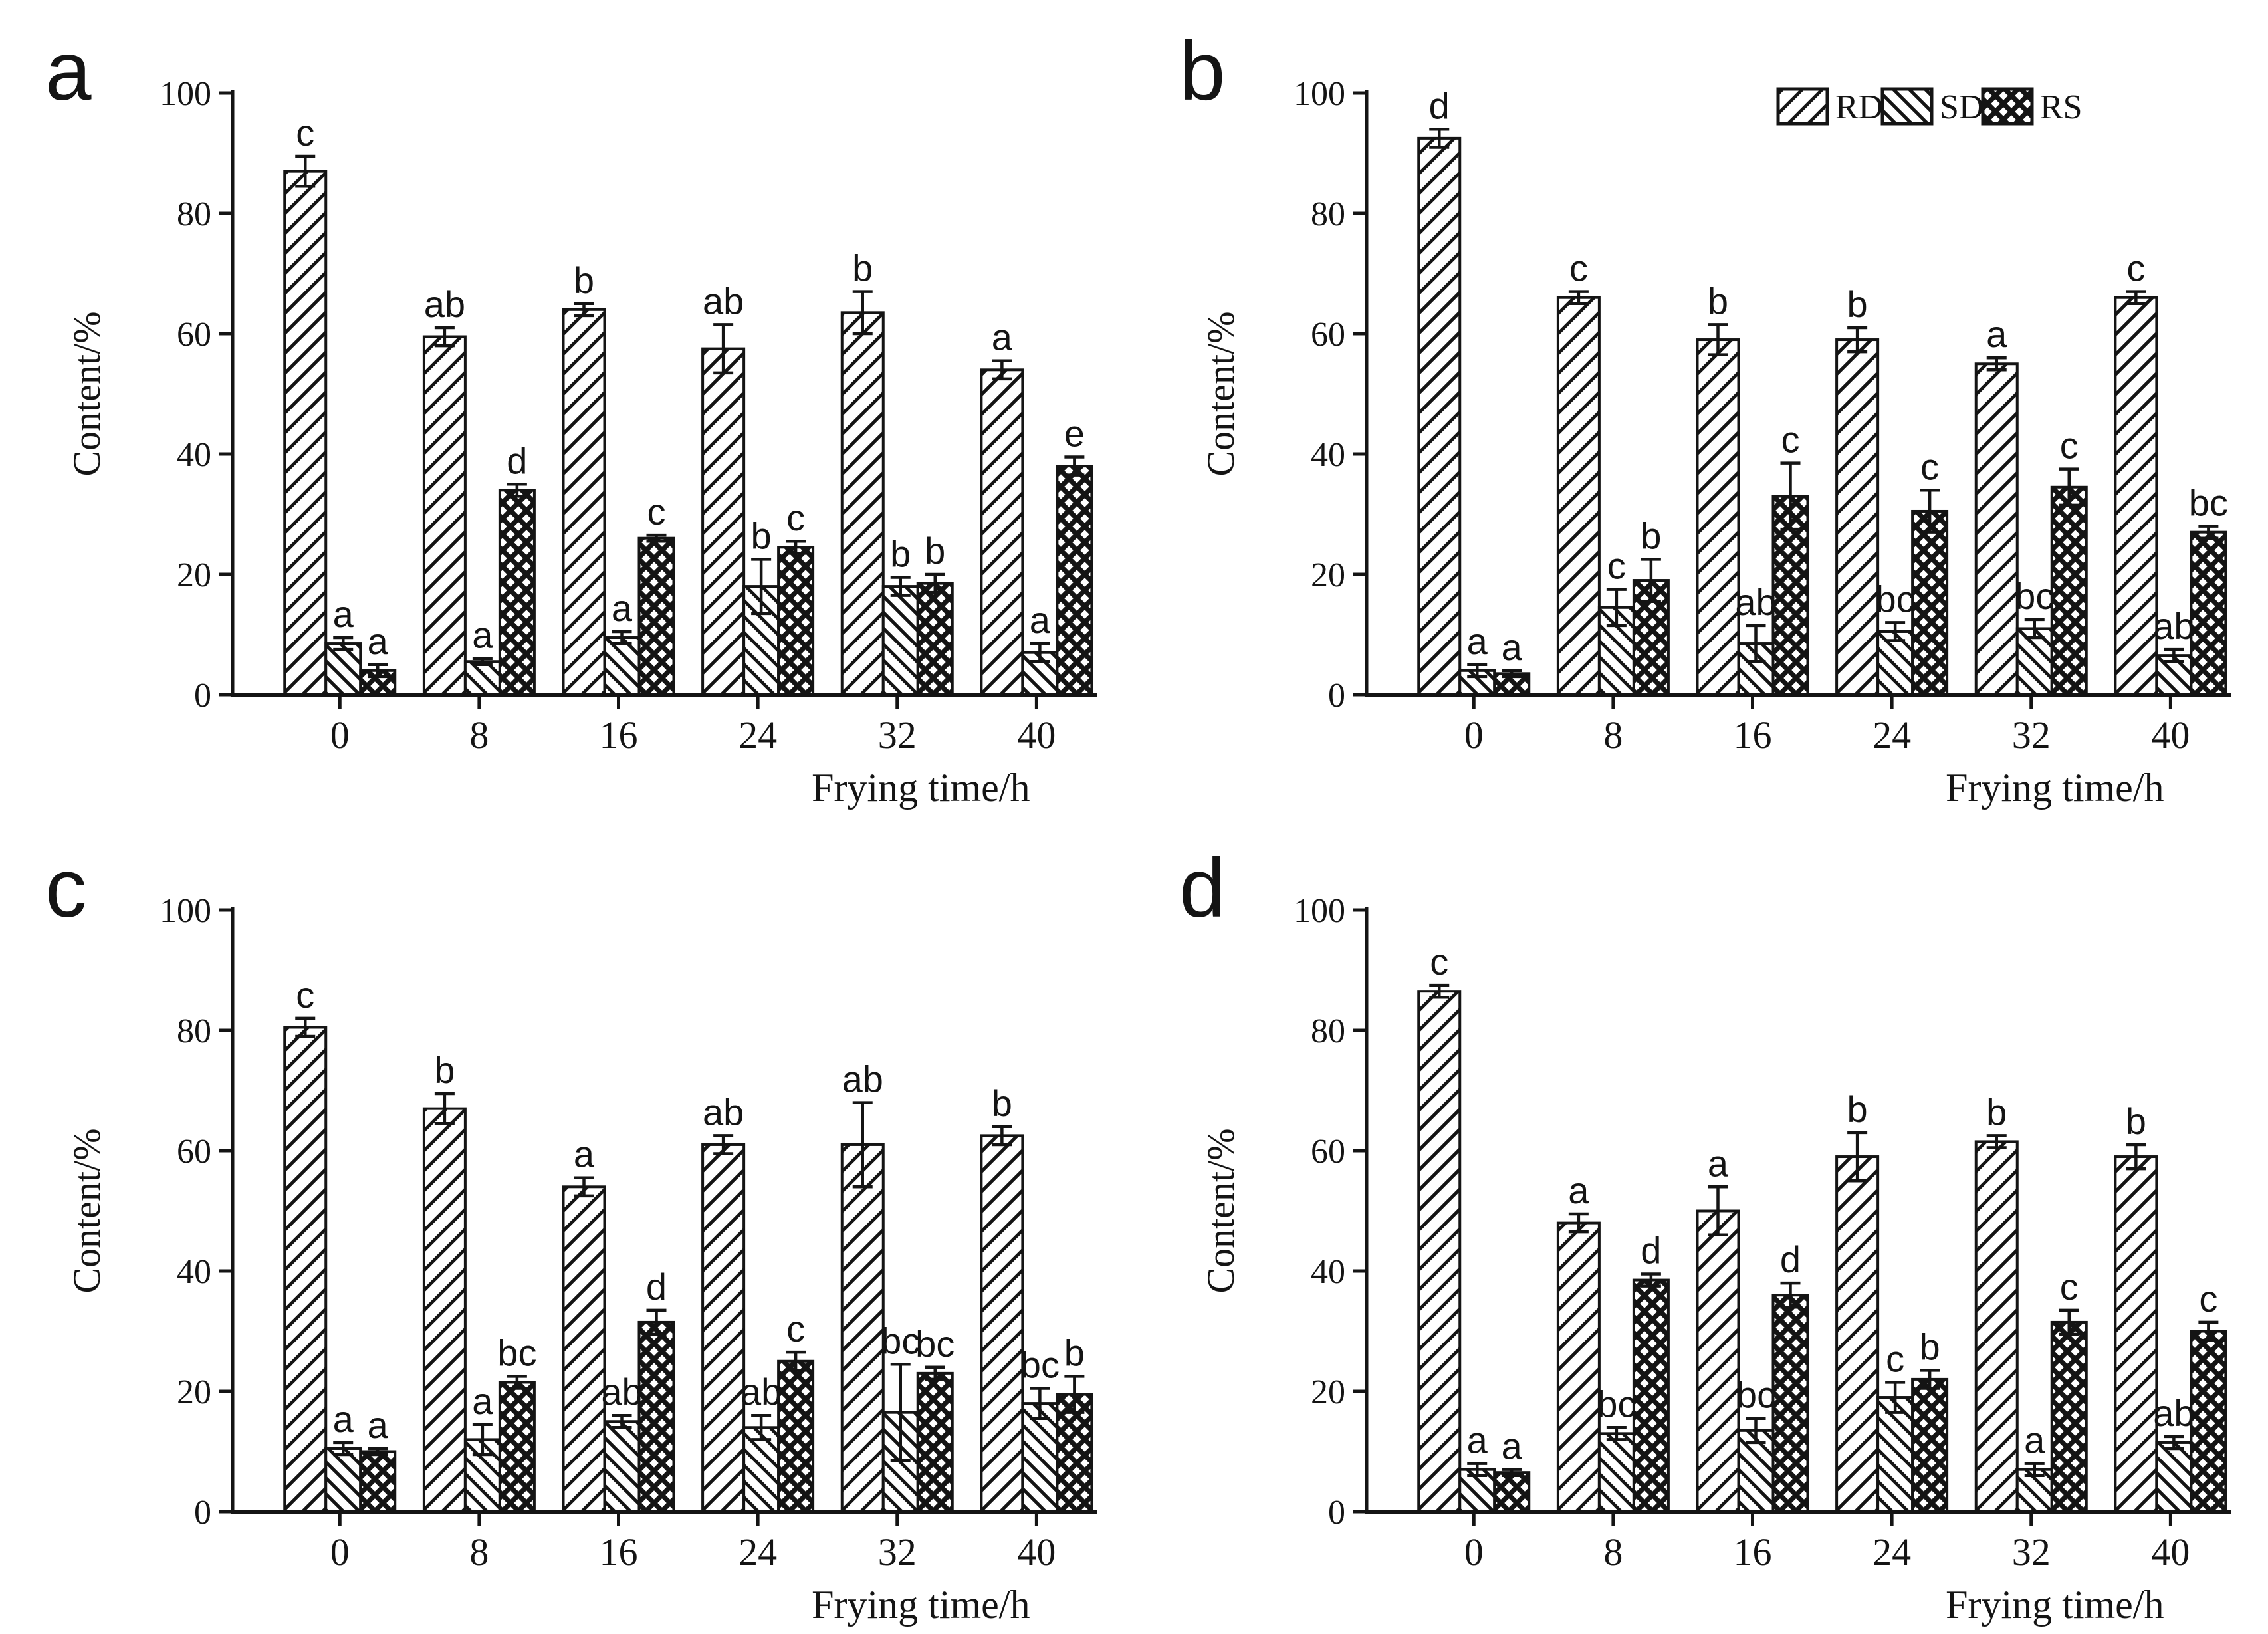 The width and height of the screenshot is (2268, 1634). I want to click on legend-swatch-rds, so click(1802, 107).